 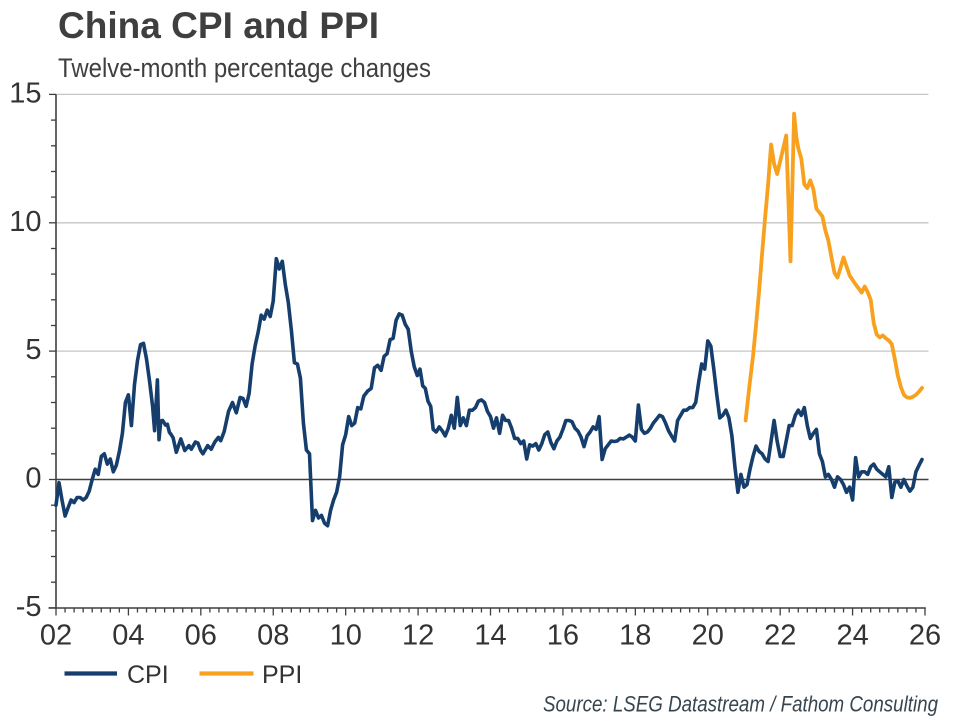 I want to click on svg-text:Twelve-month percentage change: Twelve-month percentage changes, so click(x=244, y=68).